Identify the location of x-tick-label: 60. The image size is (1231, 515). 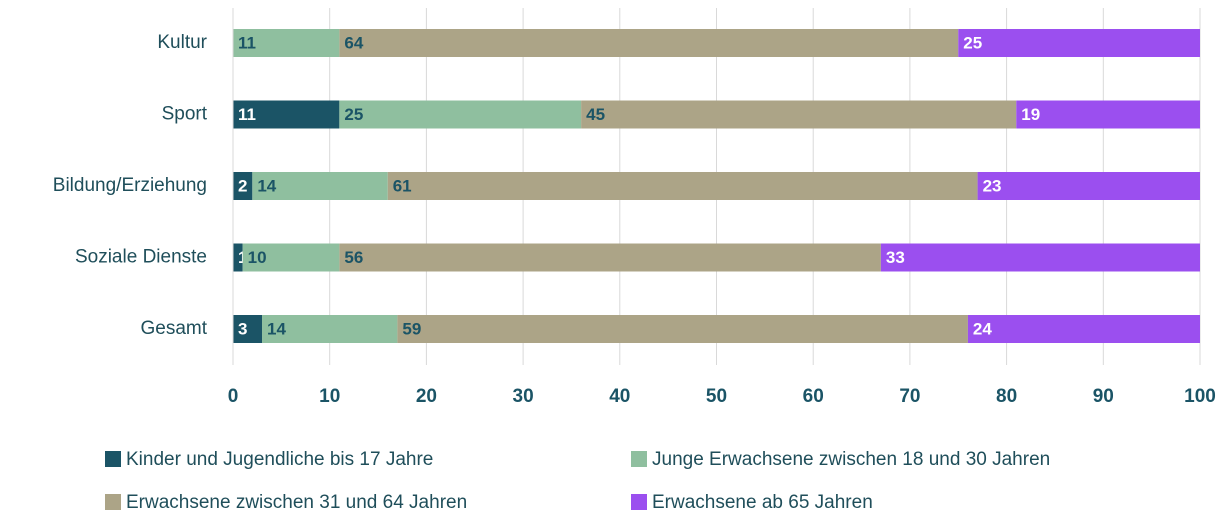
(813, 396).